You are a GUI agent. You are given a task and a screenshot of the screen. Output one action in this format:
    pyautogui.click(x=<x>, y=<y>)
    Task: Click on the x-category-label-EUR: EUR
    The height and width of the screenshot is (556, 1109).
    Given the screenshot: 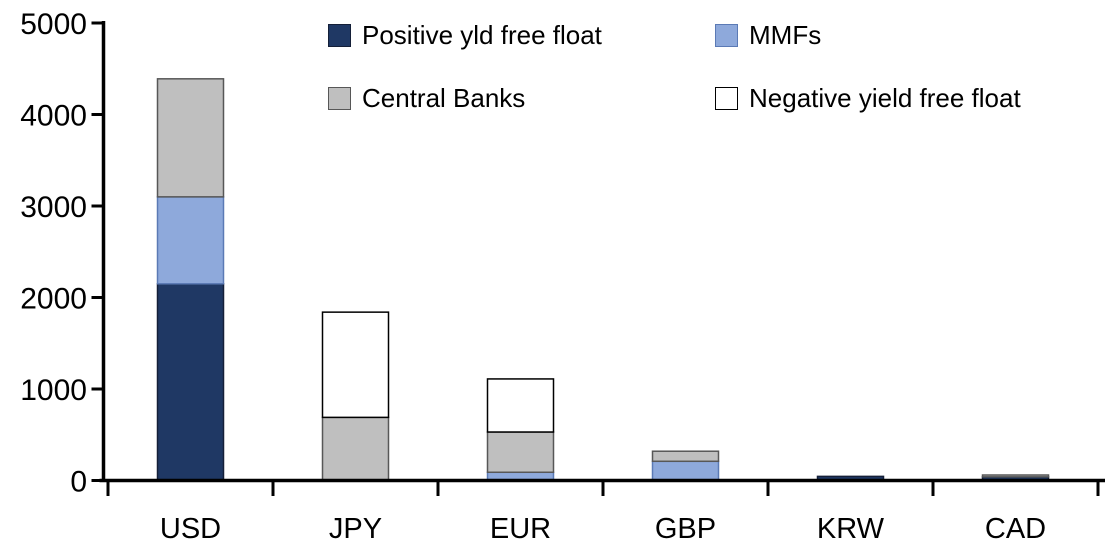 What is the action you would take?
    pyautogui.click(x=520, y=529)
    